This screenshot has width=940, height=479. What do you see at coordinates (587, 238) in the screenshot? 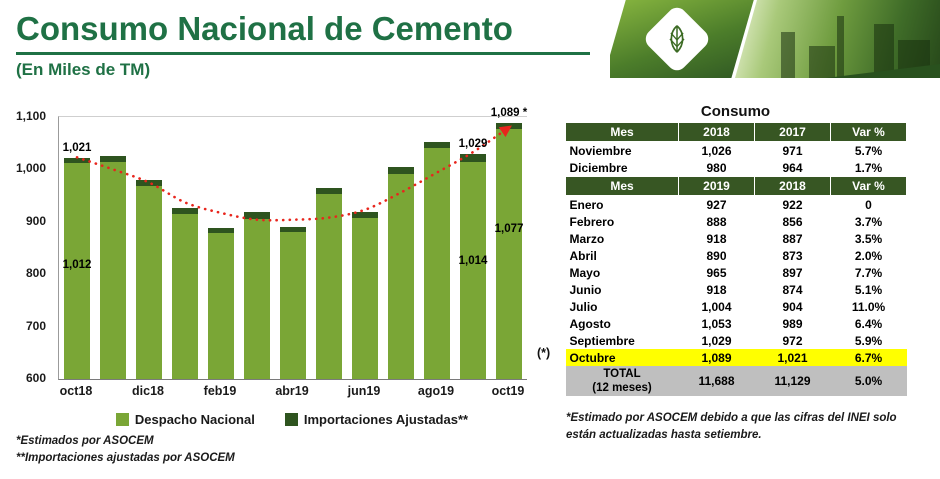
I see `cell: Marzo` at bounding box center [587, 238].